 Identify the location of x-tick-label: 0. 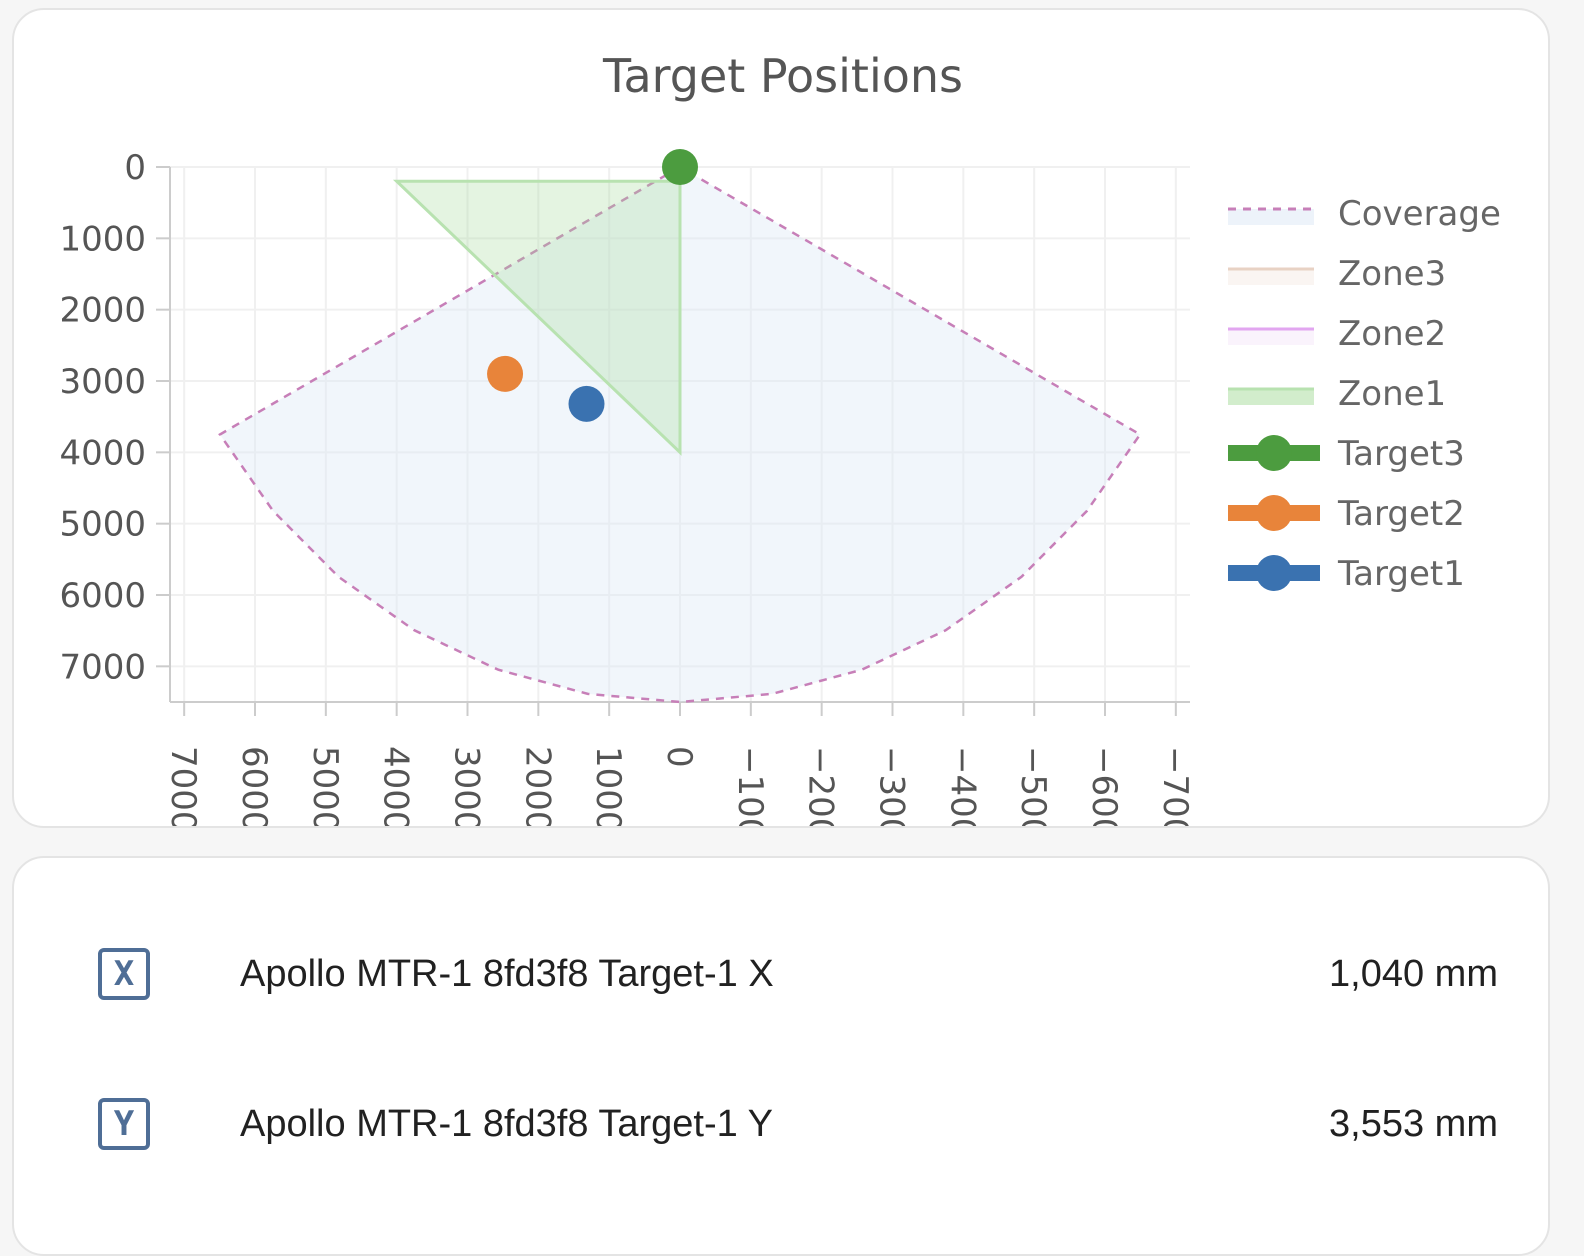
(679, 757).